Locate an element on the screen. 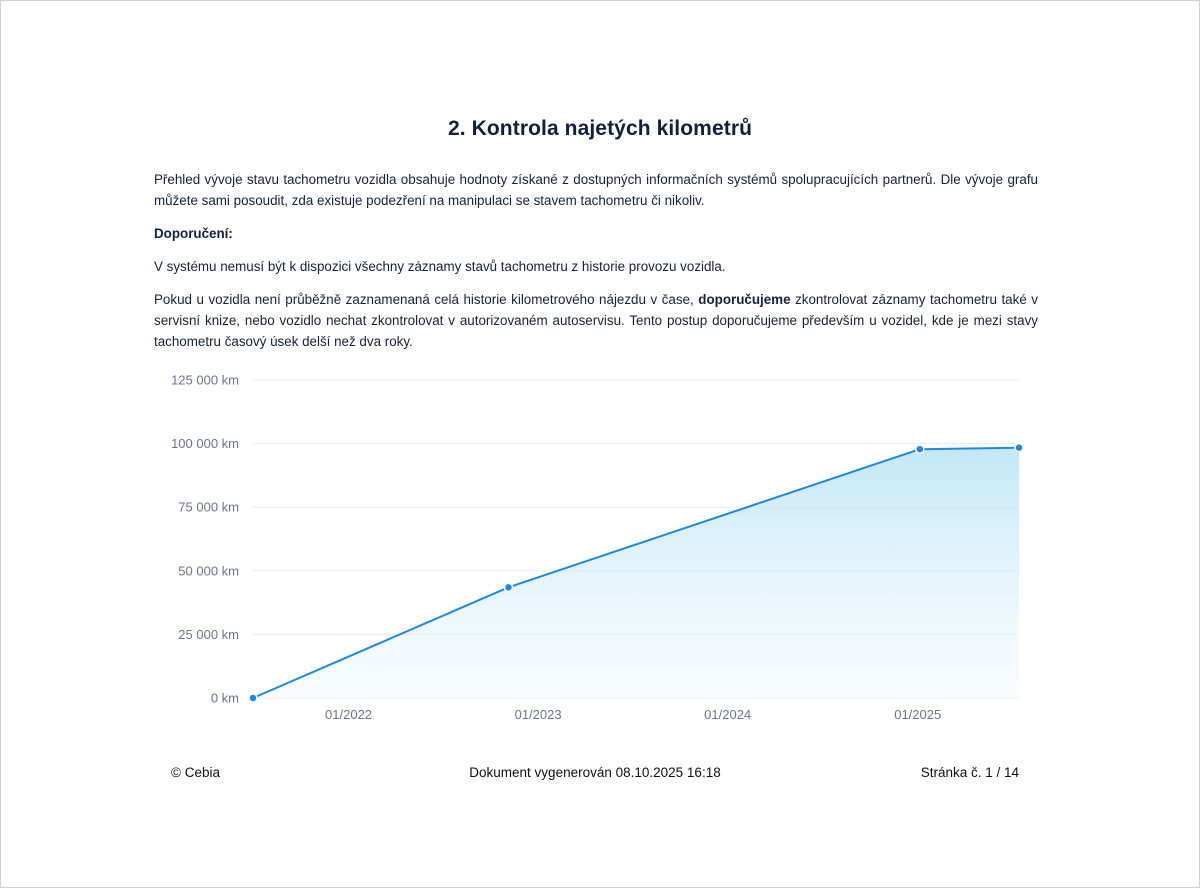  advice-emphasis: doporučujeme is located at coordinates (744, 299).